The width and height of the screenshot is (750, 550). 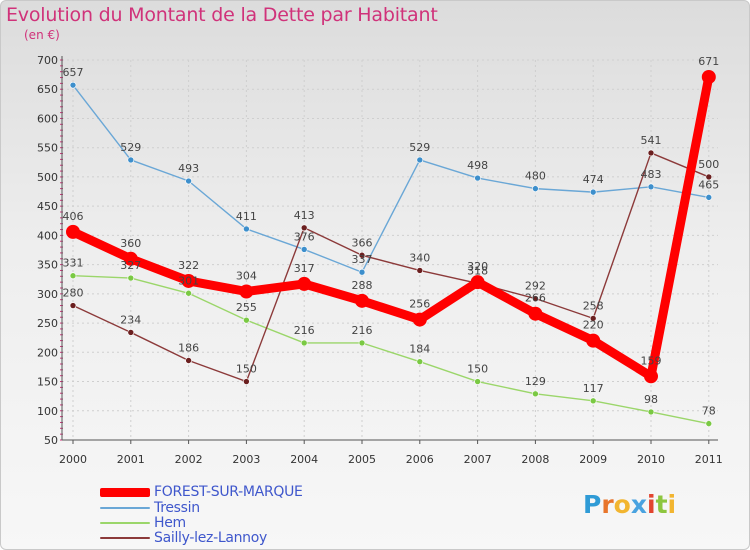 I want to click on logo-letter: P, so click(x=592, y=504).